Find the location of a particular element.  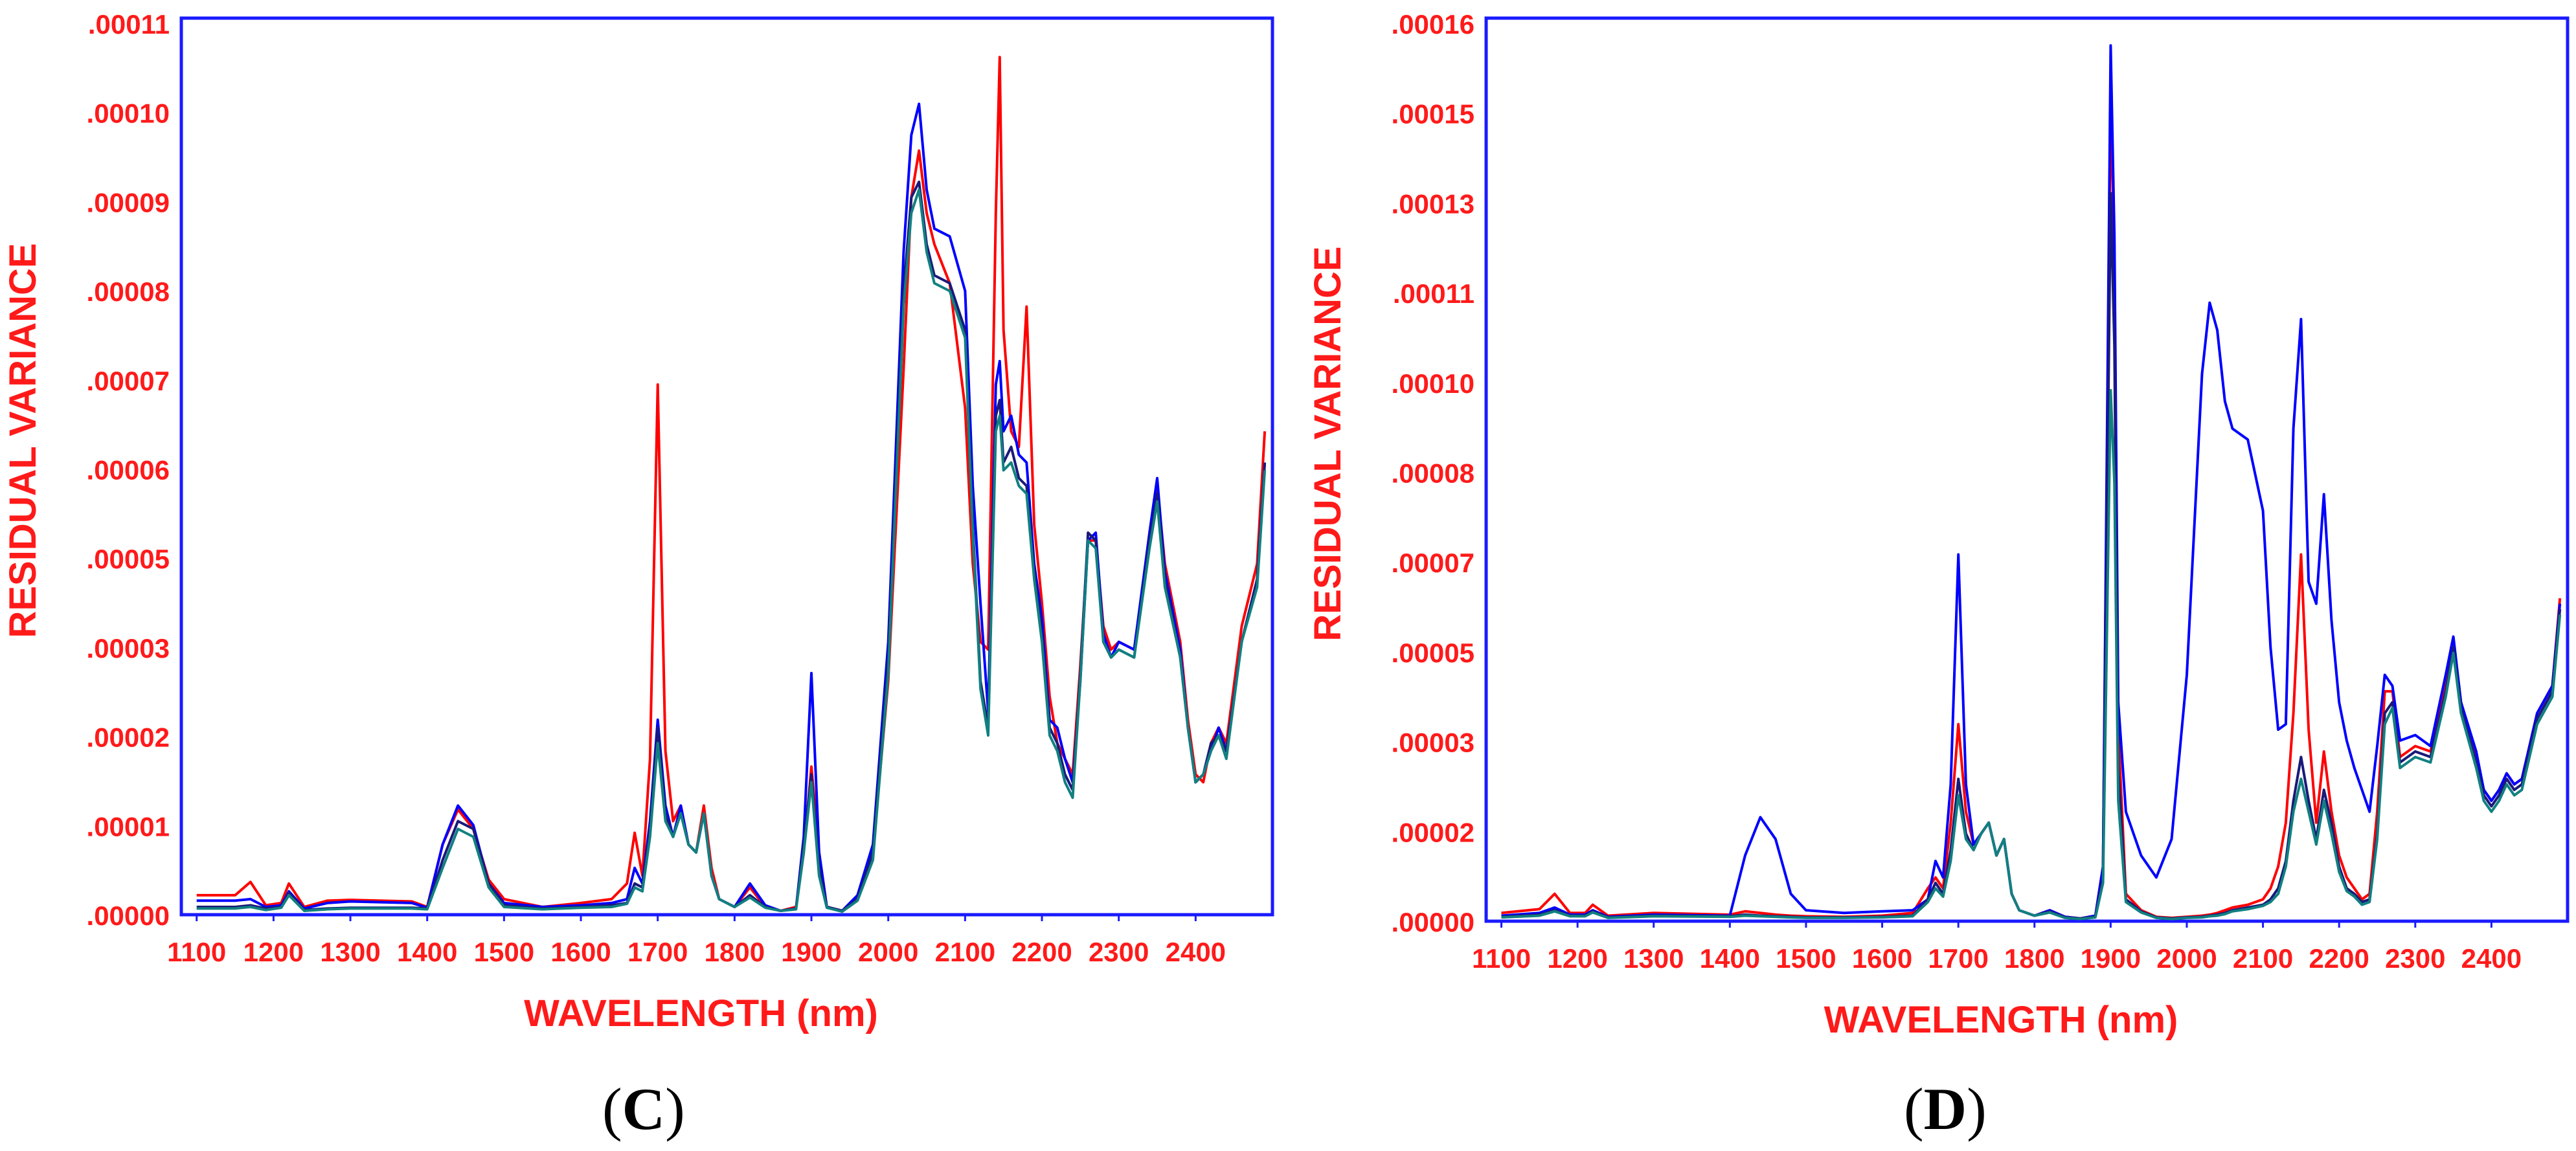

y-tick-label: .00001 is located at coordinates (128, 827).